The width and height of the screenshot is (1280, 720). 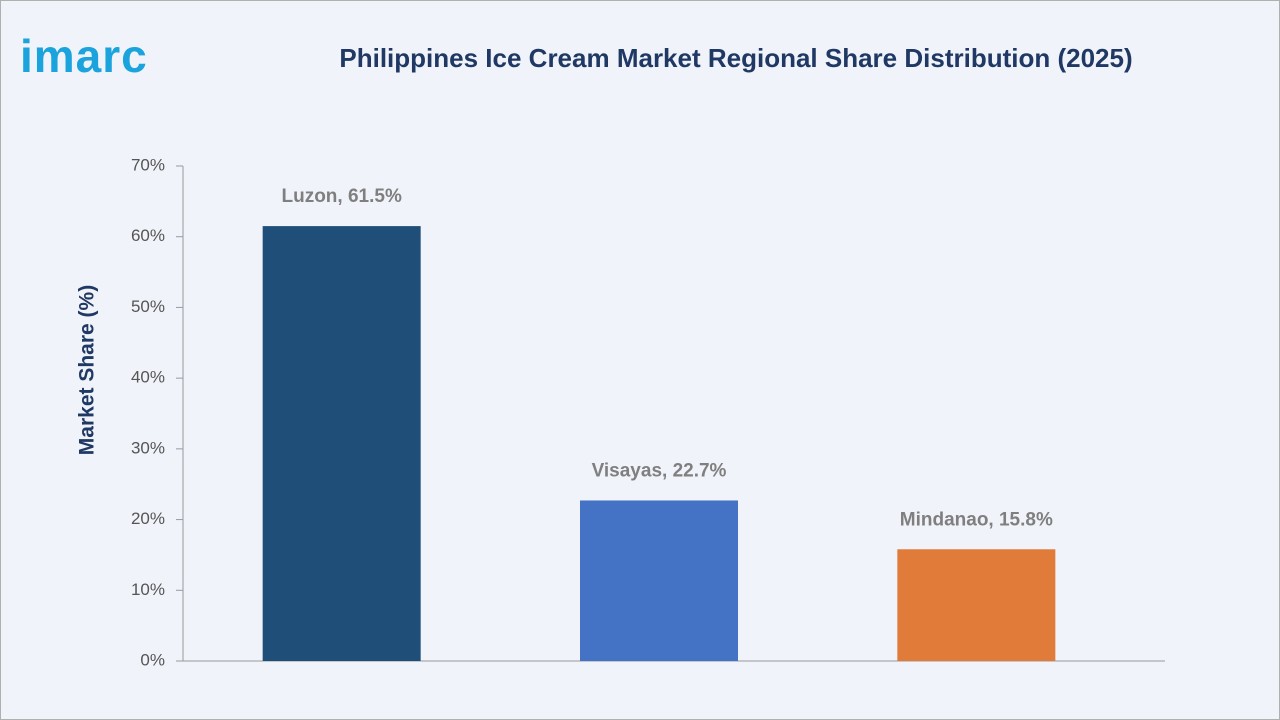 I want to click on y-tick-label: 0%, so click(x=152, y=659).